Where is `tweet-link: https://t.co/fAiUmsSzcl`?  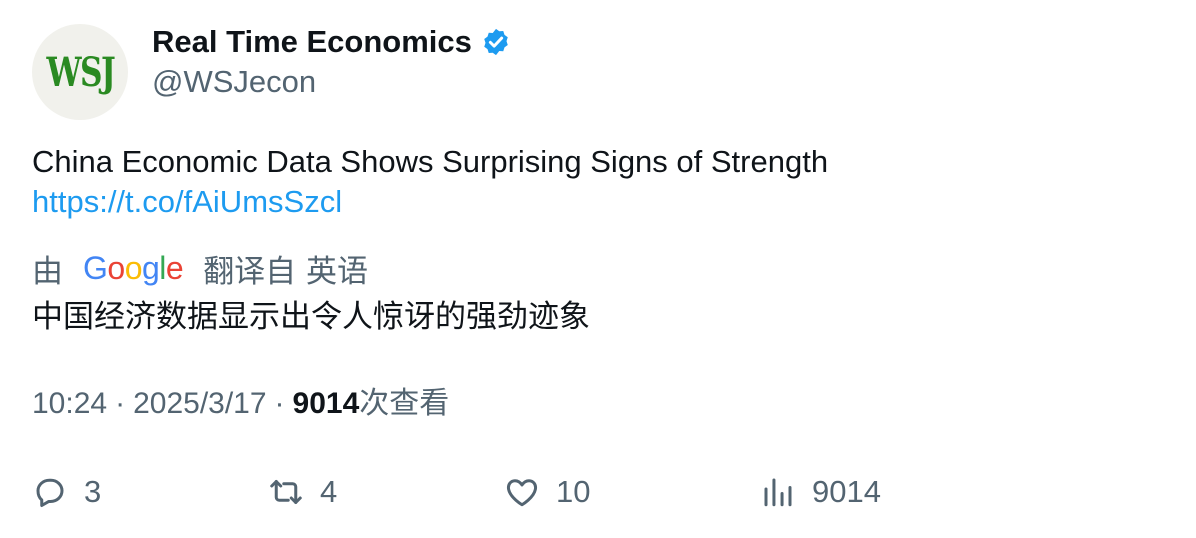 tweet-link: https://t.co/fAiUmsSzcl is located at coordinates (187, 201).